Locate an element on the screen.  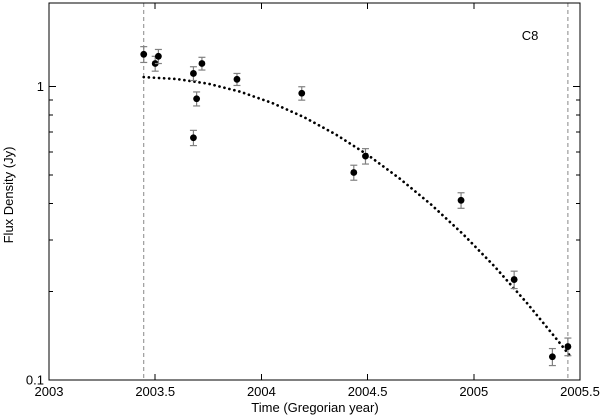
x-tick-label: 2004 is located at coordinates (261, 391).